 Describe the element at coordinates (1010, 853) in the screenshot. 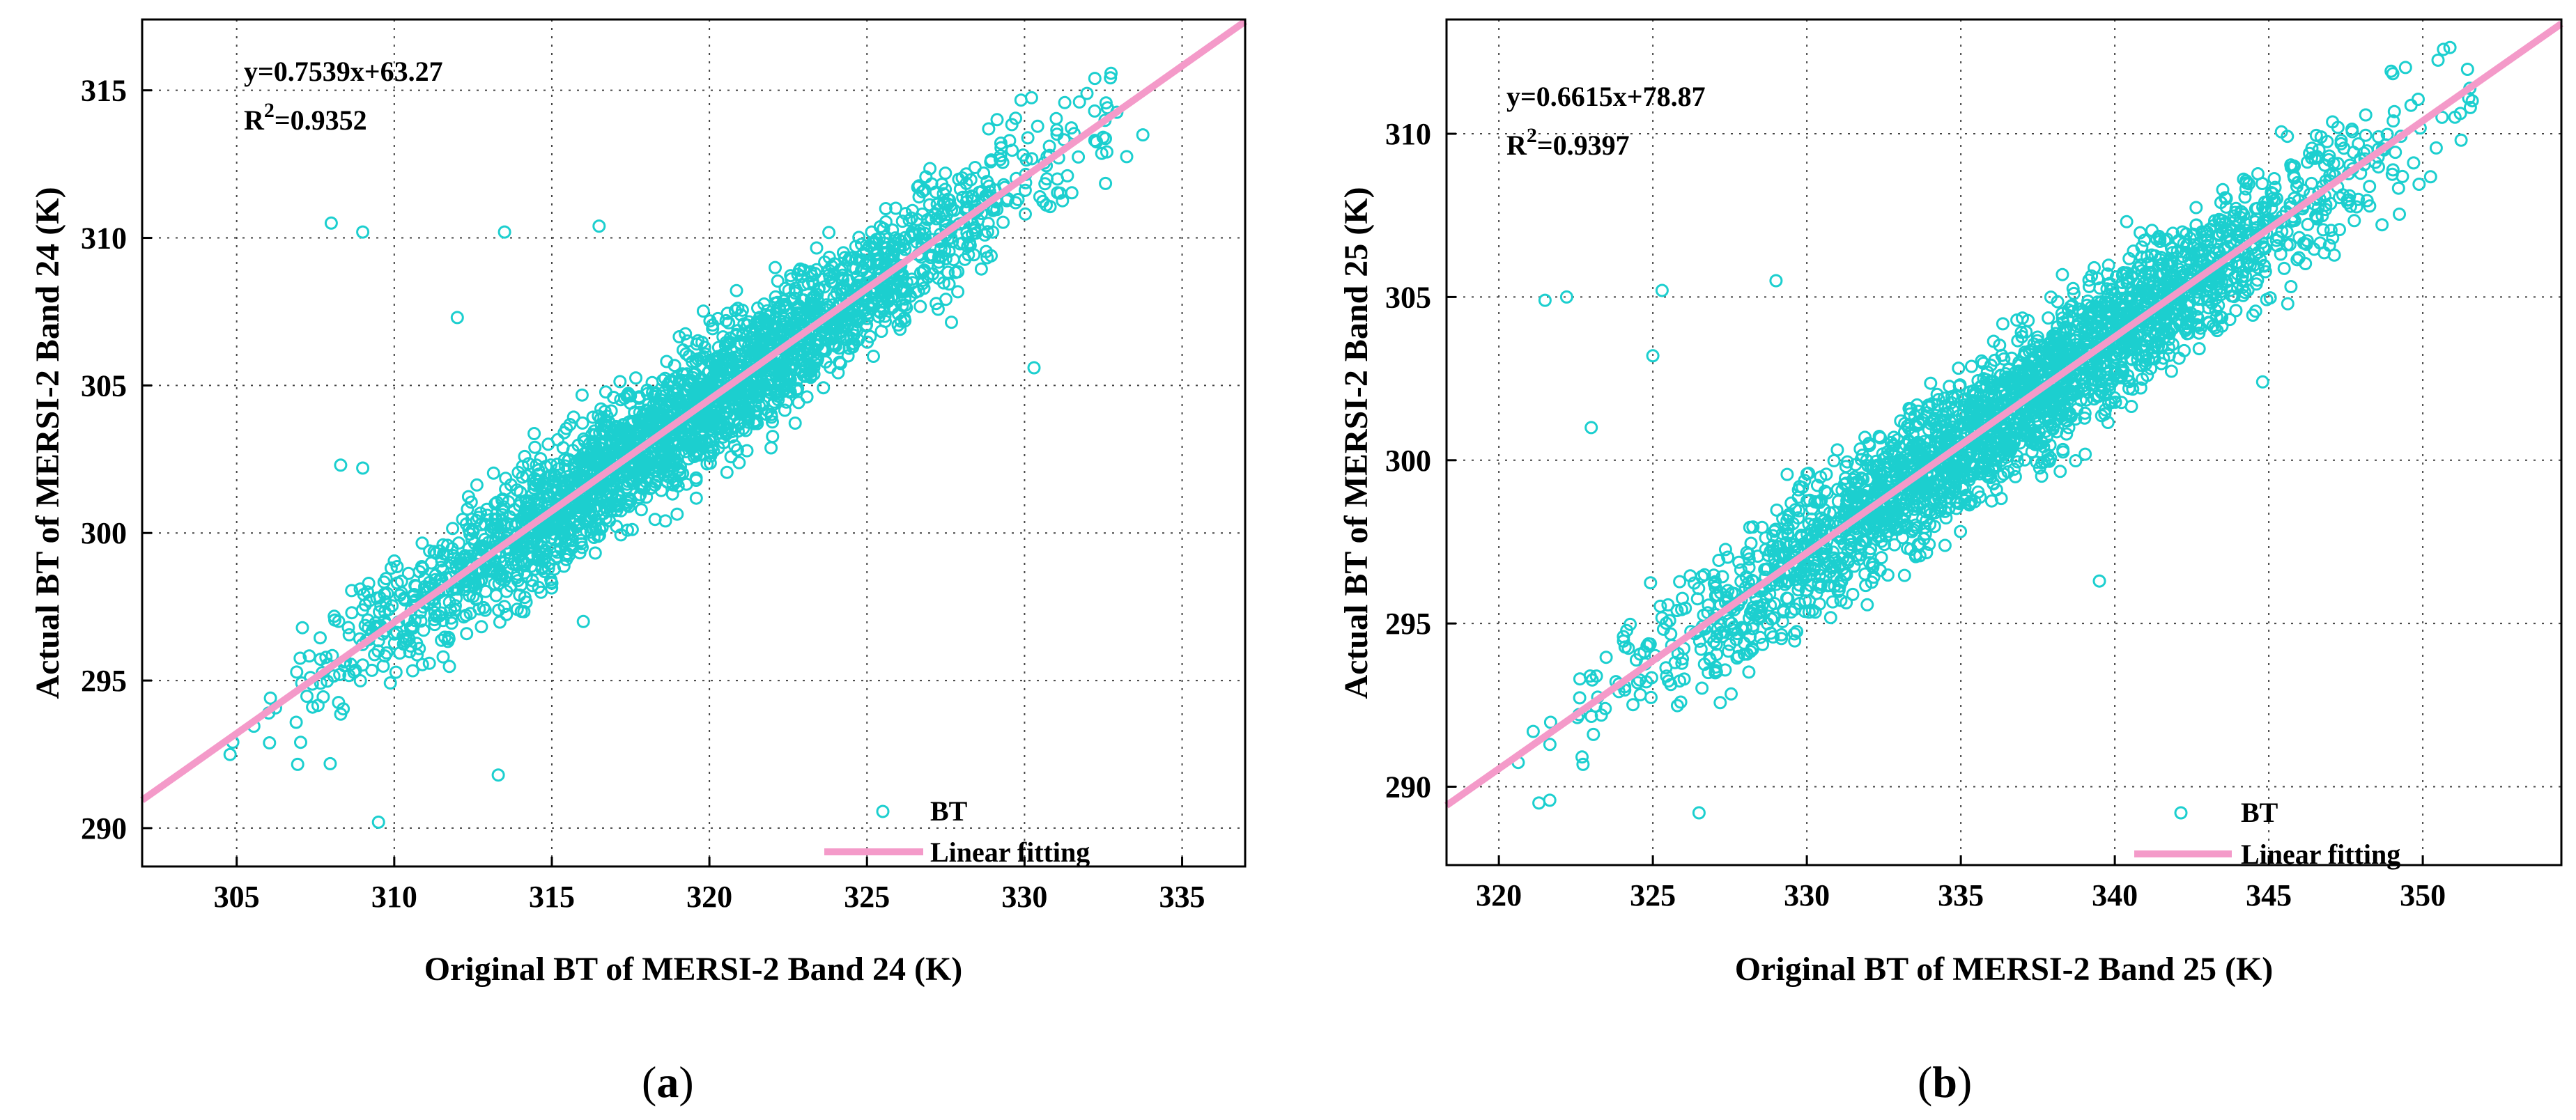

I see `legend-label-fit-a: Linear fitting` at that location.